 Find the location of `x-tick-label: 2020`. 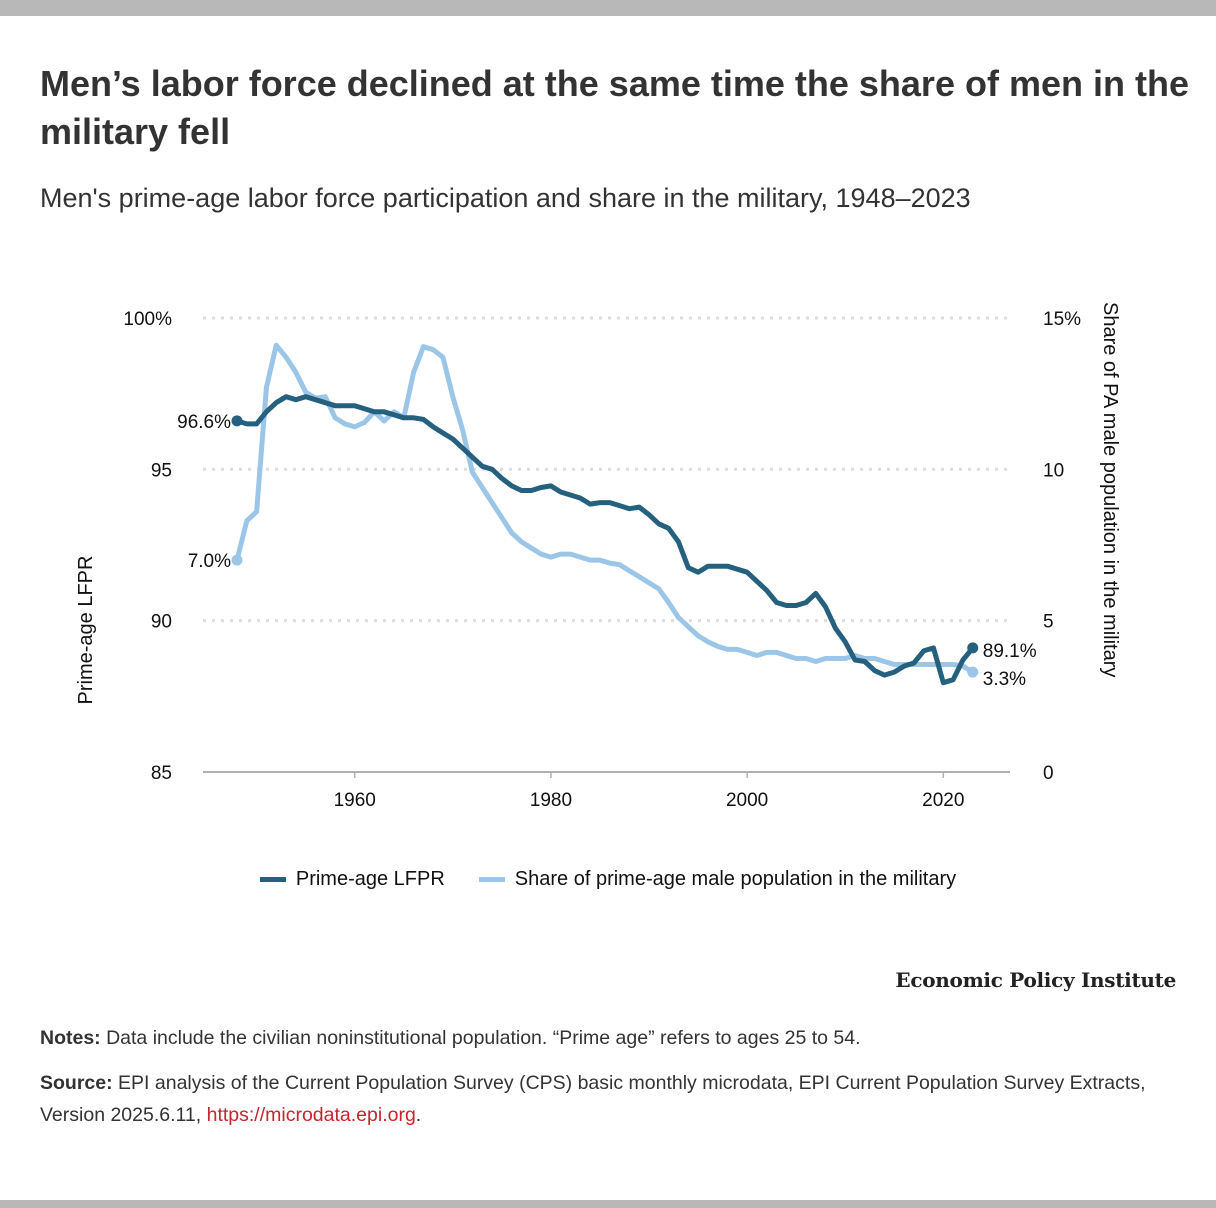

x-tick-label: 2020 is located at coordinates (943, 800).